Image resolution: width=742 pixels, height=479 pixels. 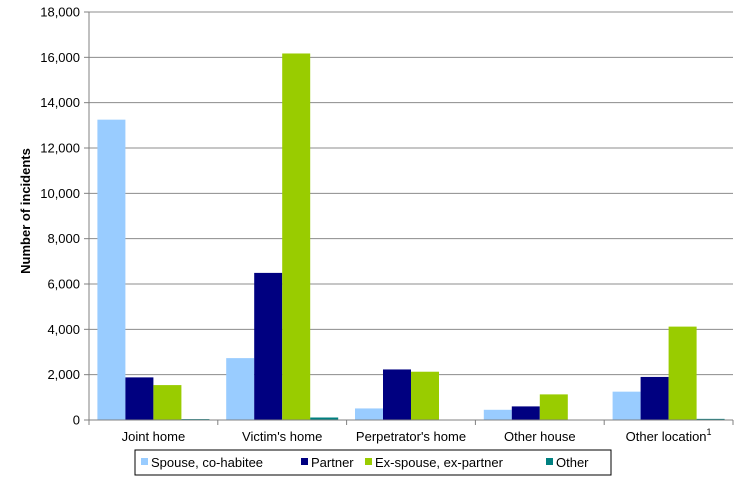 What do you see at coordinates (332, 462) in the screenshot?
I see `legend-label: Partner` at bounding box center [332, 462].